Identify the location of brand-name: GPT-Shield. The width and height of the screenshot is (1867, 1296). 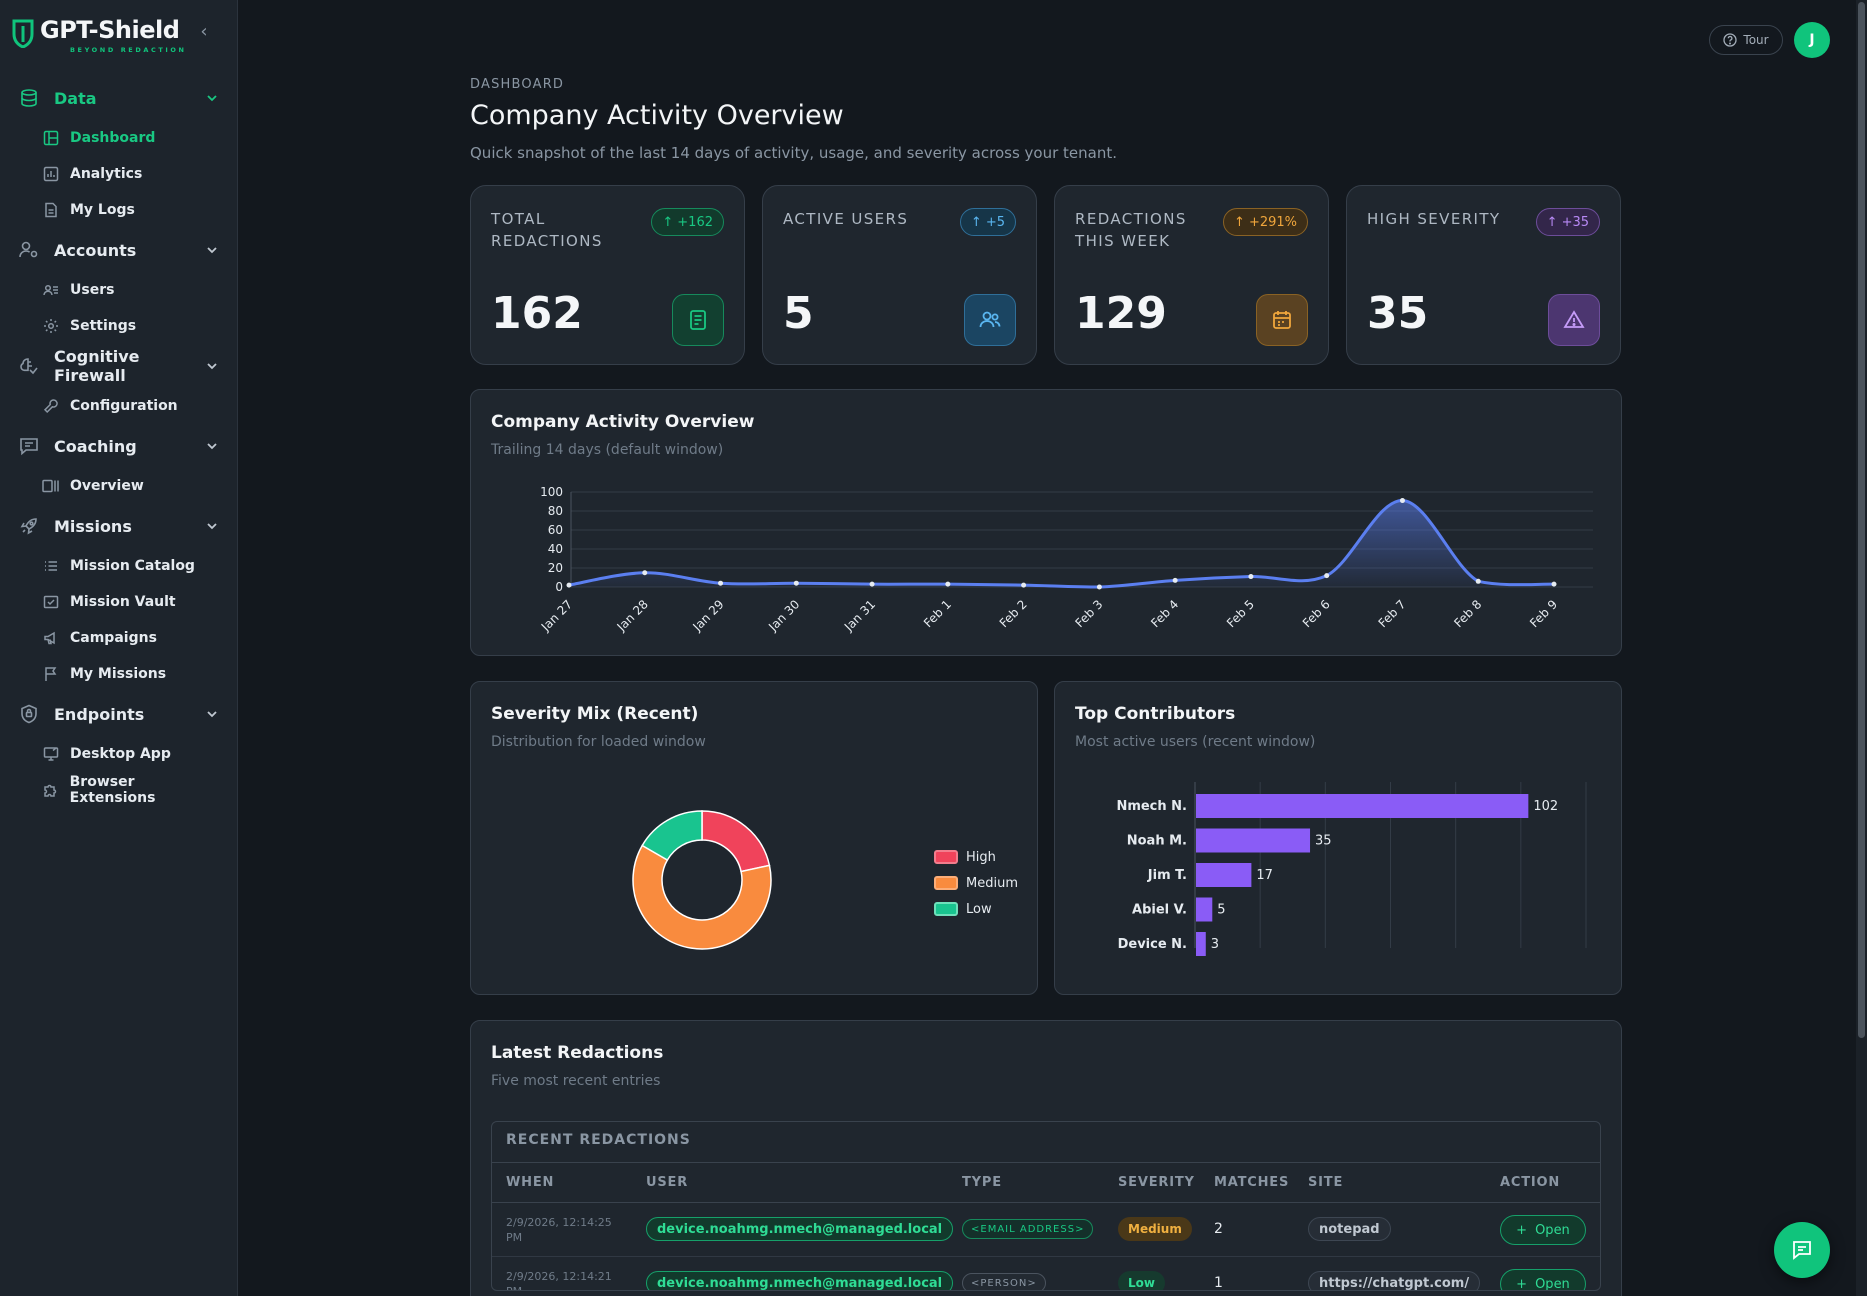
(110, 30).